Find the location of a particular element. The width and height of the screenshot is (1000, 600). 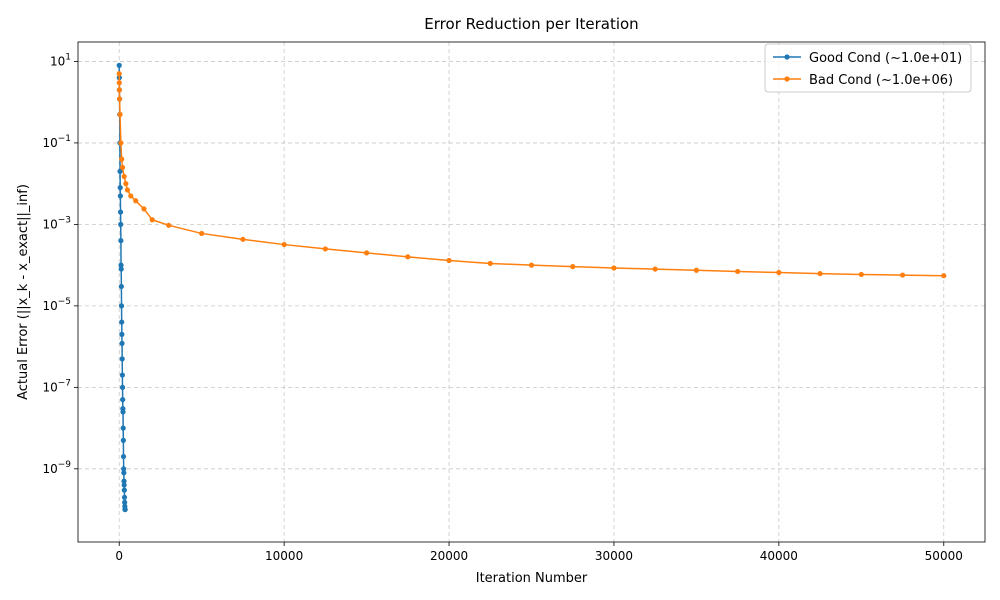

legend-label: Good Cond (~1.0e+01) is located at coordinates (885, 58).